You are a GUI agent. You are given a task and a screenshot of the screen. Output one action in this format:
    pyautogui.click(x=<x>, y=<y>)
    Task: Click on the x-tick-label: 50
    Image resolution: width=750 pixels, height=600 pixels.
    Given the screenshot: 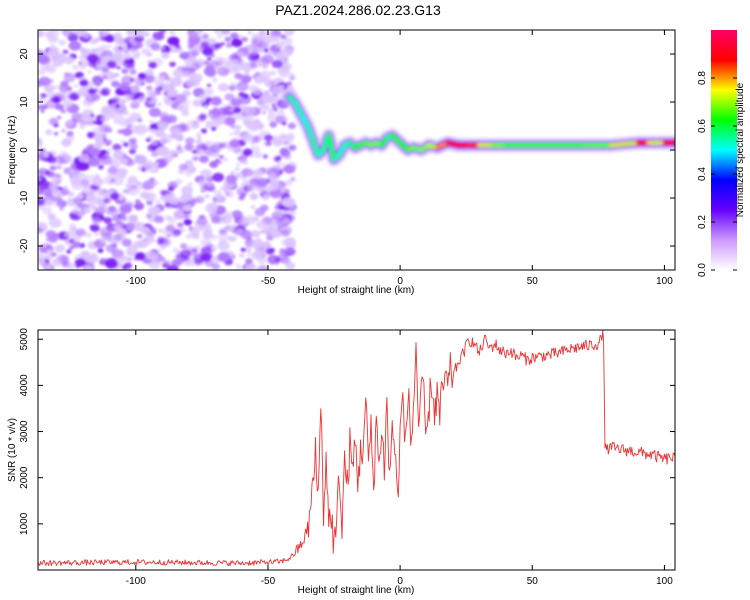 What is the action you would take?
    pyautogui.click(x=533, y=281)
    